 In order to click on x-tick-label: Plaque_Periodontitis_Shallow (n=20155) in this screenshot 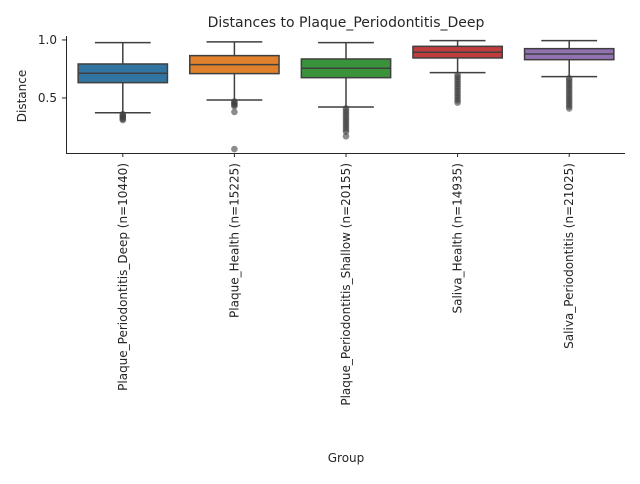, I will do `click(346, 284)`.